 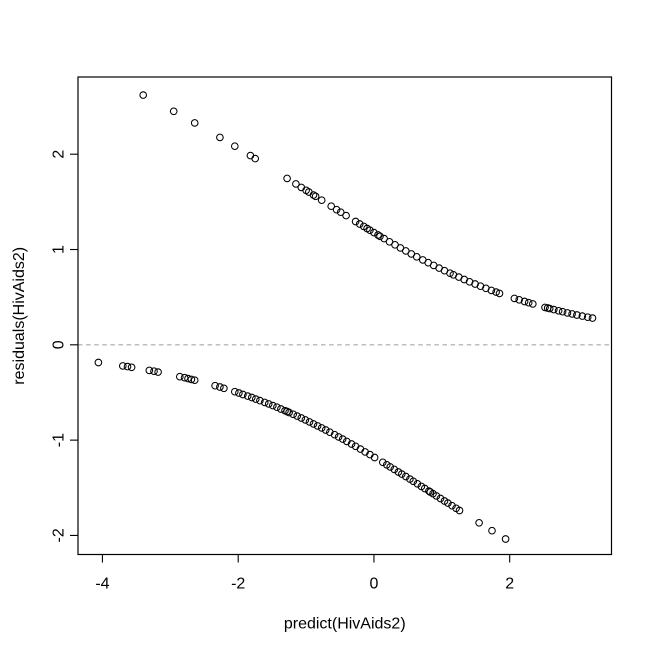 What do you see at coordinates (509, 584) in the screenshot?
I see `x-axis-tick-label: 2` at bounding box center [509, 584].